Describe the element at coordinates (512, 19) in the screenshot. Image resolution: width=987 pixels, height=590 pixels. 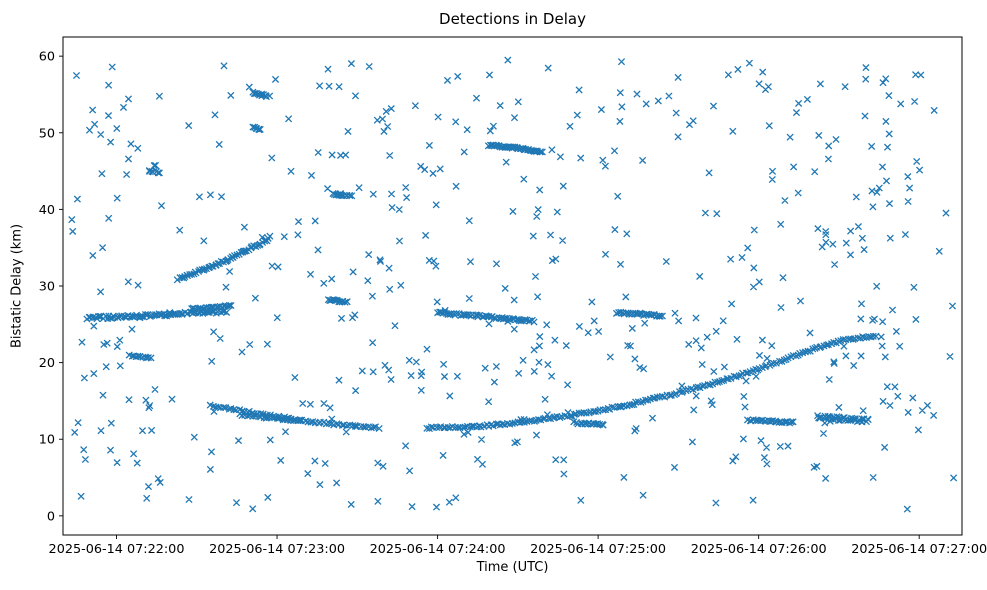
I see `chart-title: Detections in Delay` at that location.